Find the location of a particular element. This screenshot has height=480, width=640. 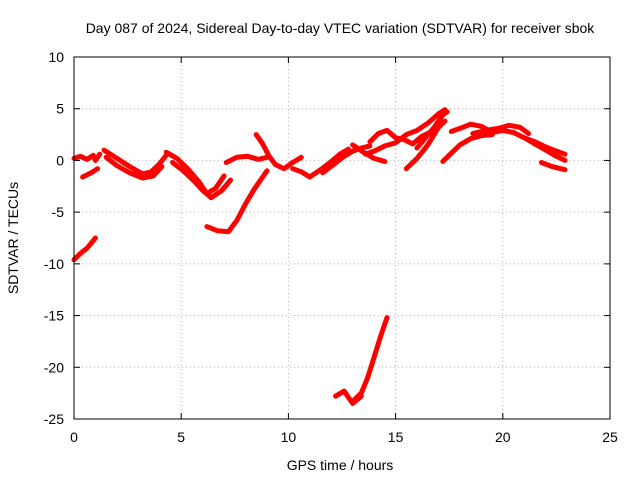

x-tick-label: 10 is located at coordinates (289, 437).